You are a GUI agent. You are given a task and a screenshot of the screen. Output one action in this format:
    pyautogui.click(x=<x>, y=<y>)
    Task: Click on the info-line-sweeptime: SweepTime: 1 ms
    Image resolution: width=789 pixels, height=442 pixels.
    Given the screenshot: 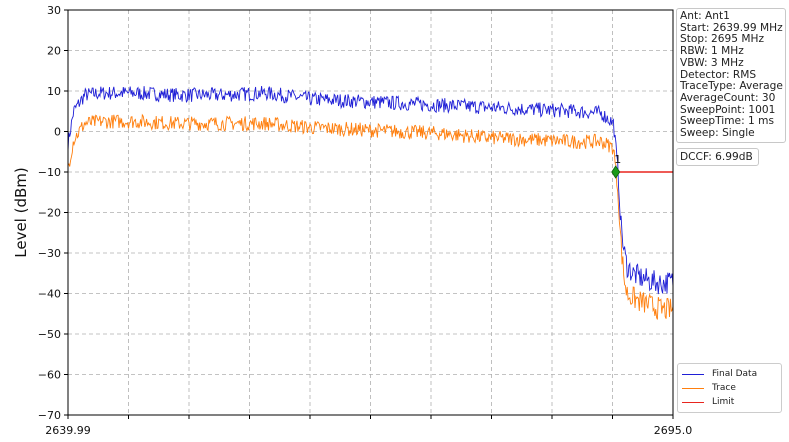 What is the action you would take?
    pyautogui.click(x=727, y=121)
    